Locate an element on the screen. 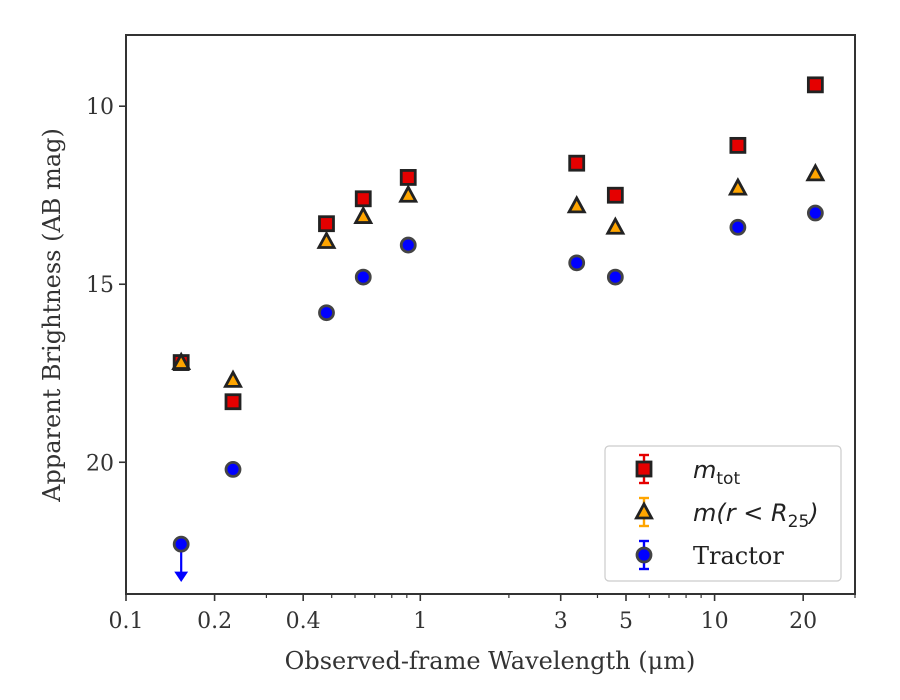 The height and width of the screenshot is (700, 900). legend-triangle-swatch is located at coordinates (644, 510).